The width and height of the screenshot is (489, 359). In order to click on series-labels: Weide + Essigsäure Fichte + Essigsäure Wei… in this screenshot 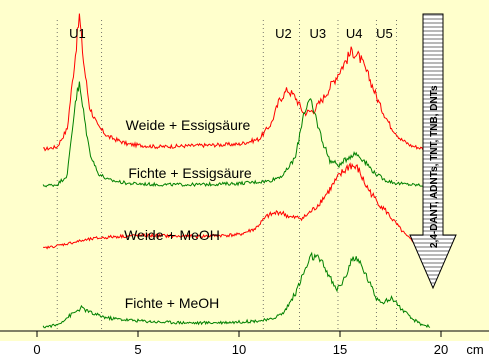, I will do `click(188, 214)`.